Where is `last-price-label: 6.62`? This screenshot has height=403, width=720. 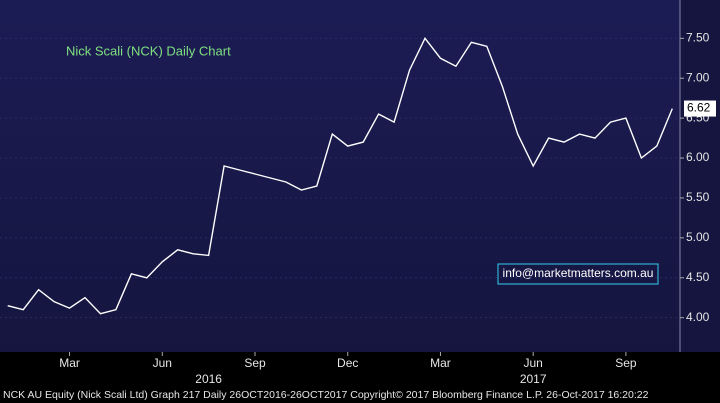
last-price-label: 6.62 is located at coordinates (699, 108).